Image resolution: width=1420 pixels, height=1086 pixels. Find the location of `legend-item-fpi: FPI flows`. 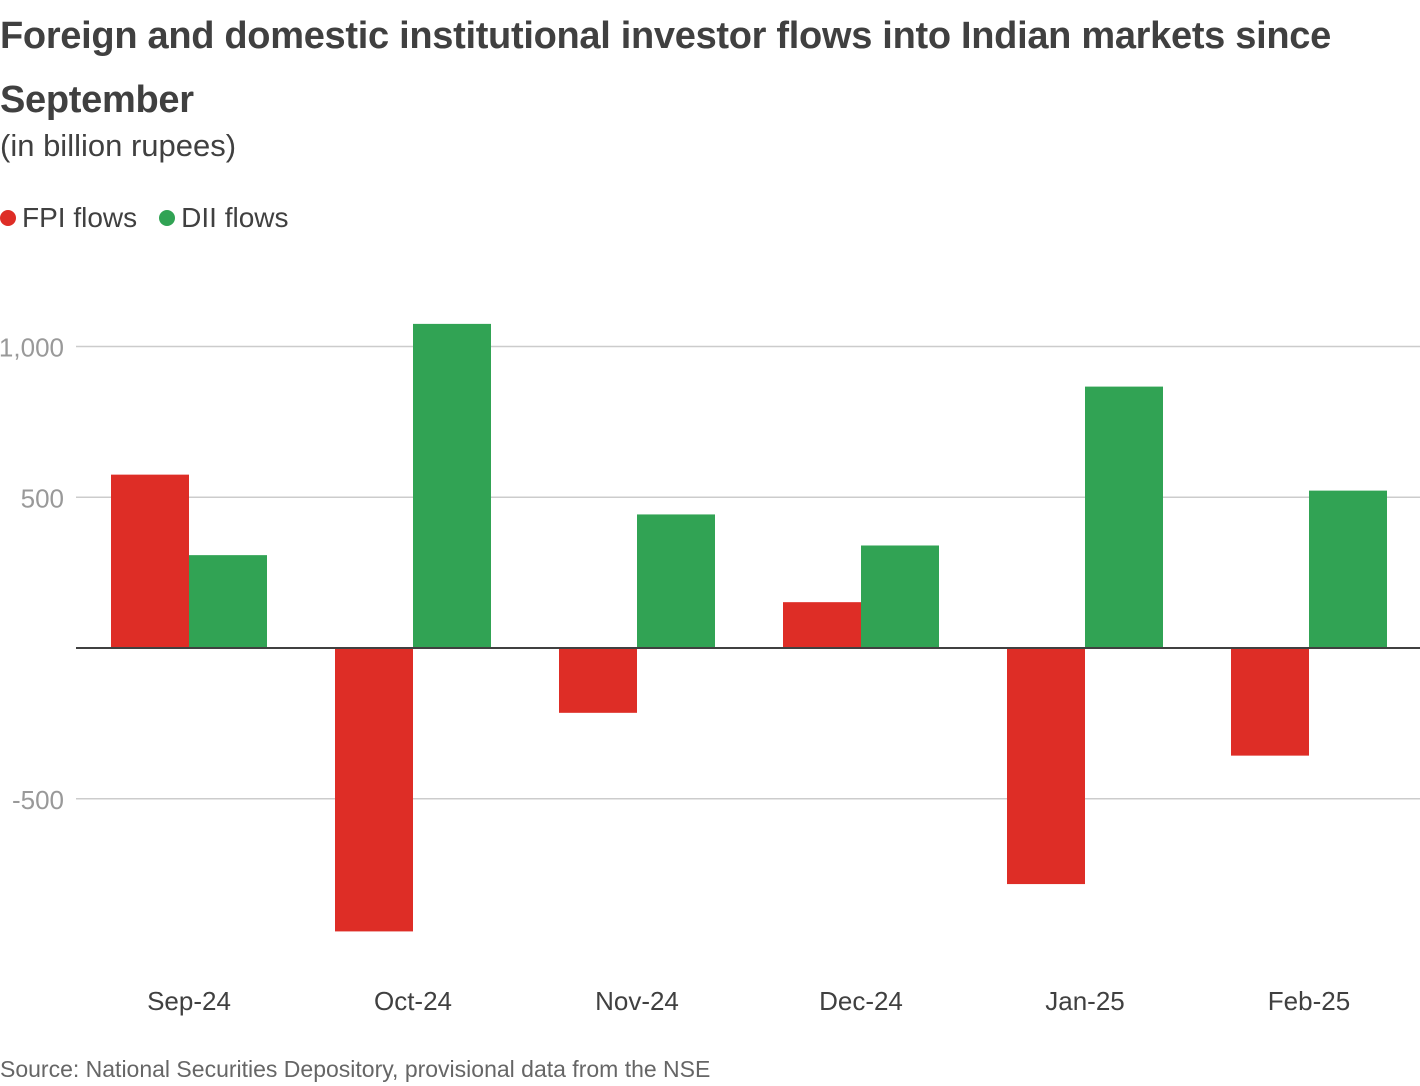

legend-item-fpi: FPI flows is located at coordinates (68, 218).